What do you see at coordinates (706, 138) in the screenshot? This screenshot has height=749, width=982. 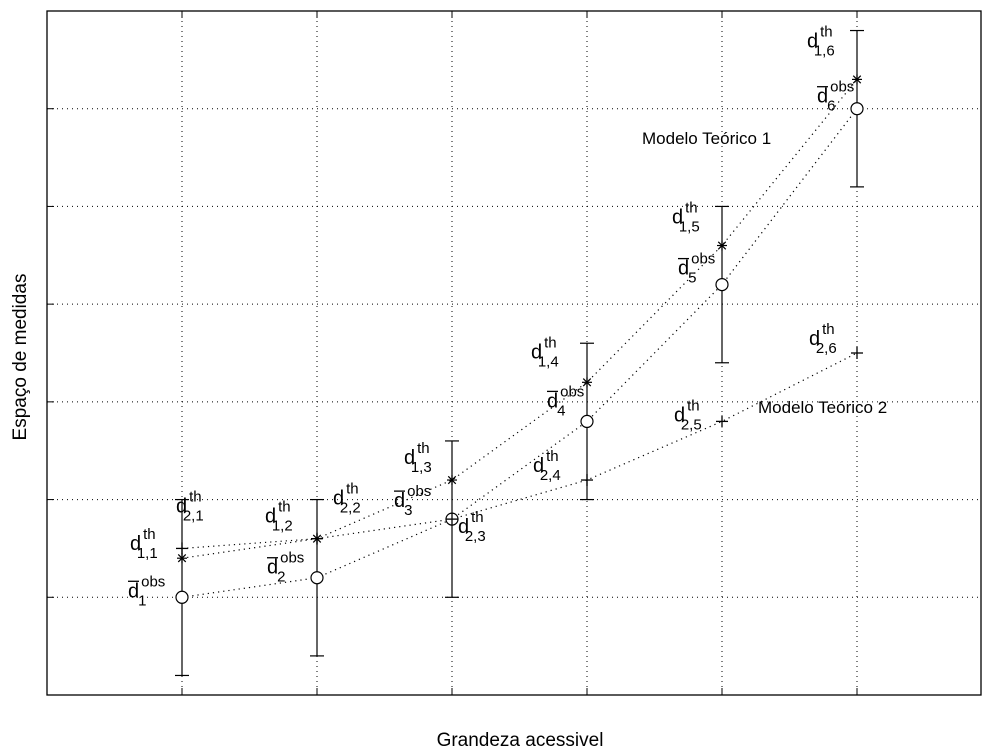 I see `series-label-modelo-teorico-1: Modelo Teórico 1` at bounding box center [706, 138].